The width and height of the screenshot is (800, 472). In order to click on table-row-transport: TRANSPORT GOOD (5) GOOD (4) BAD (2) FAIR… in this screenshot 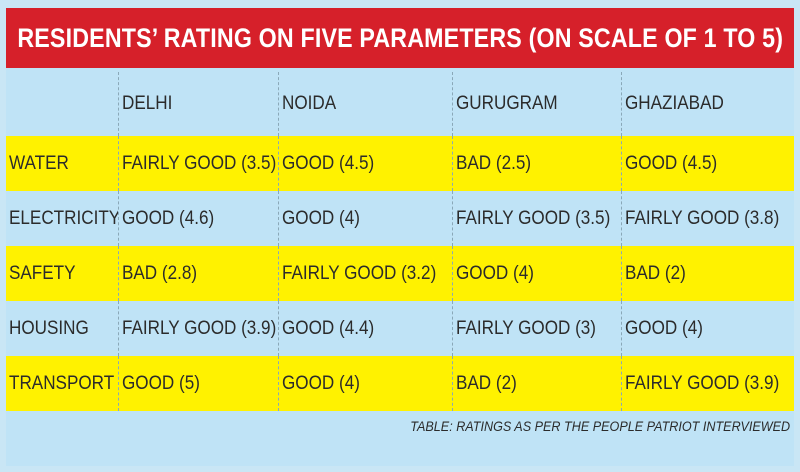, I will do `click(400, 383)`.